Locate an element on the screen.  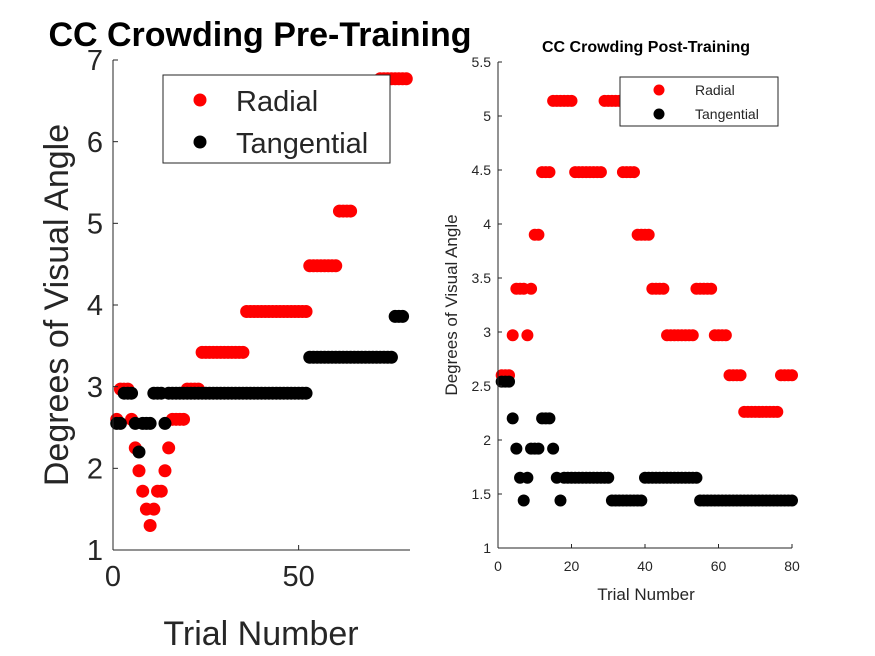
y-tick-label: 4.5 is located at coordinates (482, 170).